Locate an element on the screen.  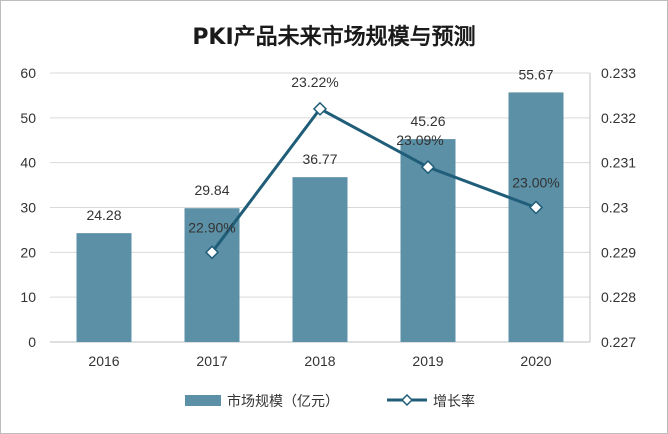
left-tick-label: 10 is located at coordinates (28, 297).